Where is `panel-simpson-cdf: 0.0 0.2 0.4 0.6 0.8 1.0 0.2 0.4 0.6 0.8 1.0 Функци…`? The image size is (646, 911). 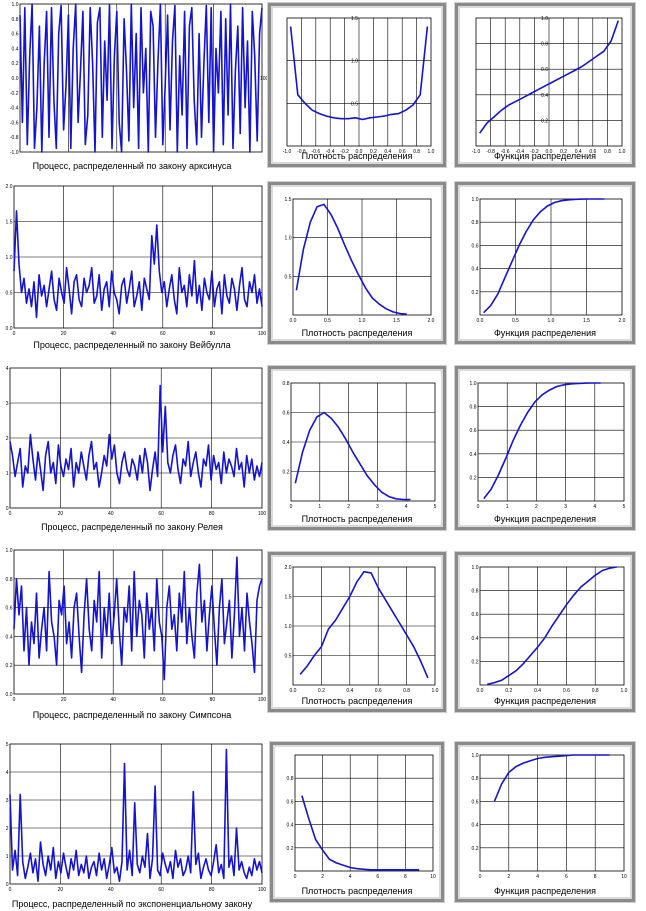
panel-simpson-cdf: 0.0 0.2 0.4 0.6 0.8 1.0 0.2 0.4 0.6 0.8 1.0 Функци… is located at coordinates (545, 632).